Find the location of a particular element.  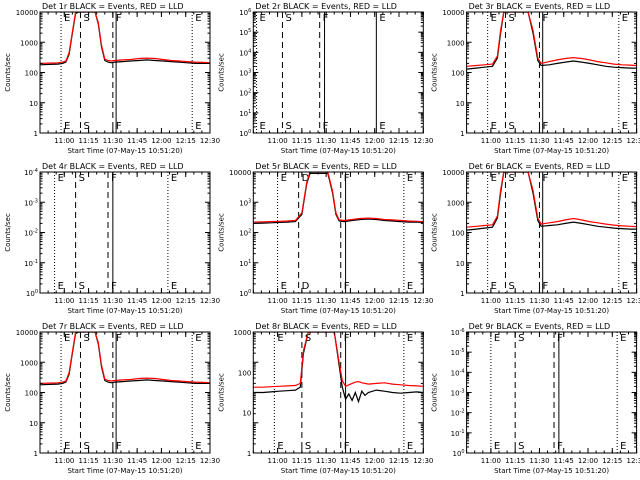

marker-label: D is located at coordinates (306, 286).